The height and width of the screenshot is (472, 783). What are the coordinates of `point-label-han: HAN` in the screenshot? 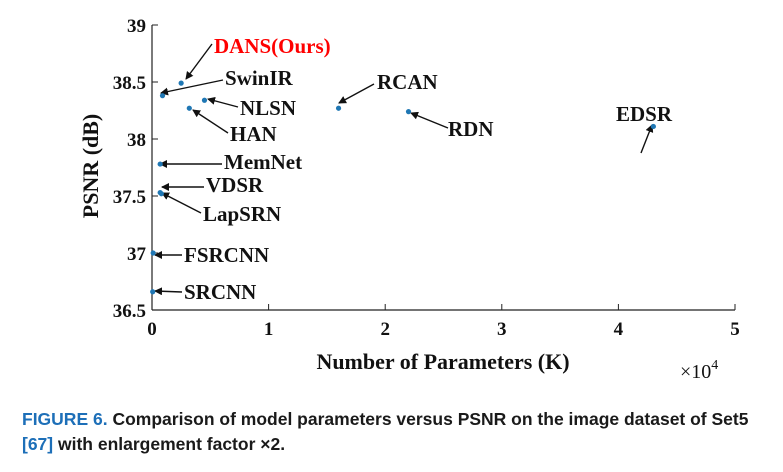 It's located at (253, 134).